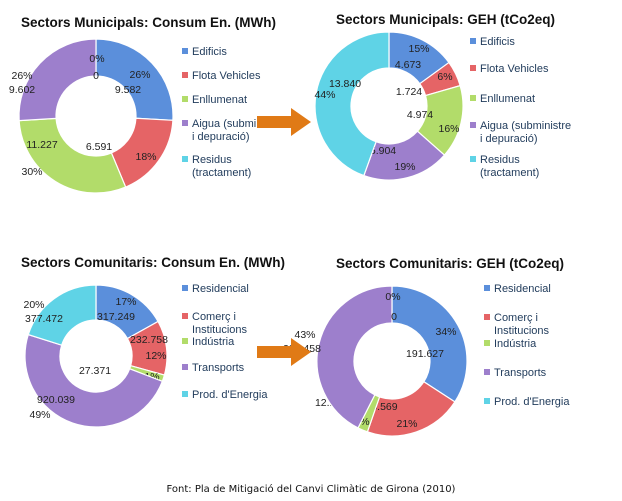  Describe the element at coordinates (72, 155) in the screenshot. I see `slice-enllumenat` at that location.